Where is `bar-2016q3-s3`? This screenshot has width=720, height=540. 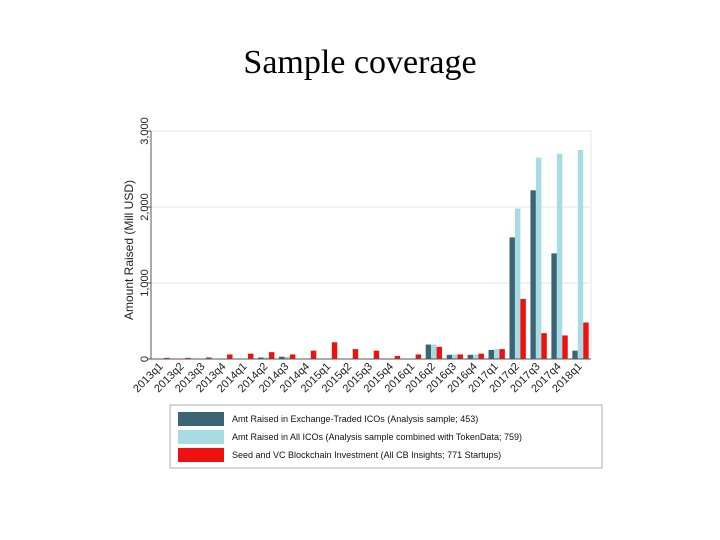
bar-2016q3-s3 is located at coordinates (460, 356).